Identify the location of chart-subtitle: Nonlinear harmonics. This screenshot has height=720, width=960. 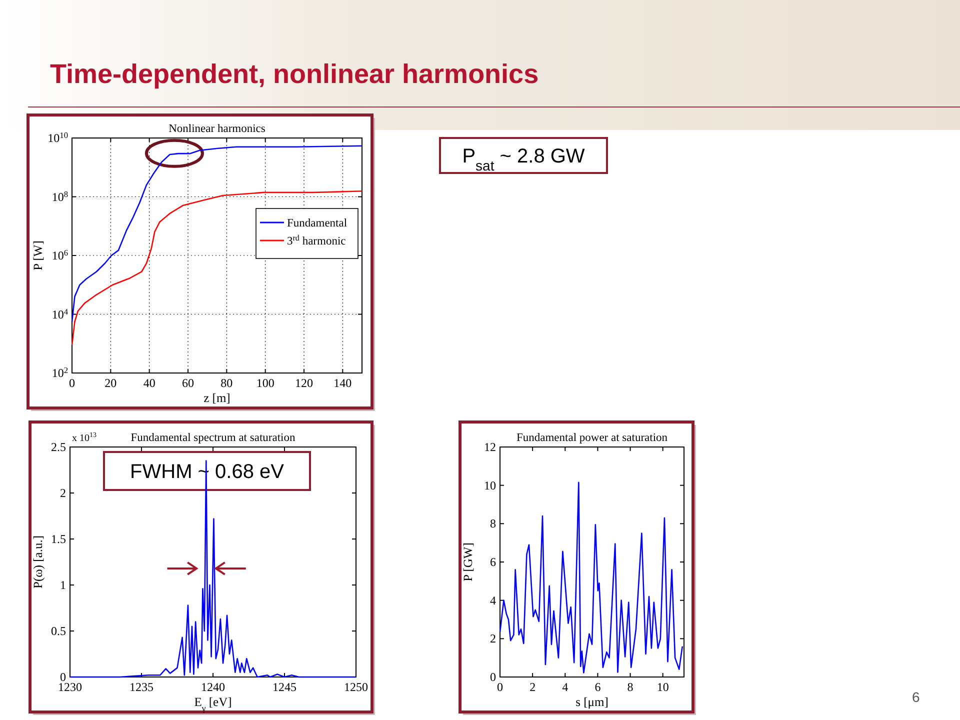
(217, 129).